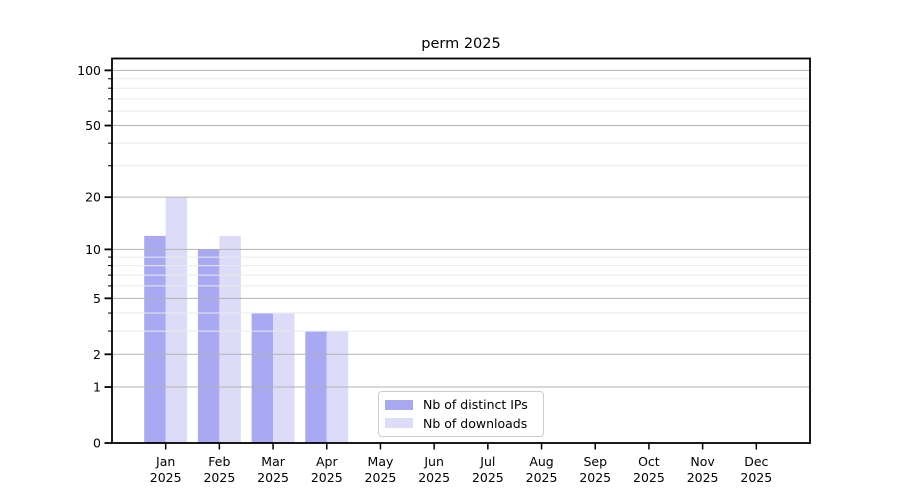  What do you see at coordinates (381, 461) in the screenshot?
I see `x-tick-label-month: May` at bounding box center [381, 461].